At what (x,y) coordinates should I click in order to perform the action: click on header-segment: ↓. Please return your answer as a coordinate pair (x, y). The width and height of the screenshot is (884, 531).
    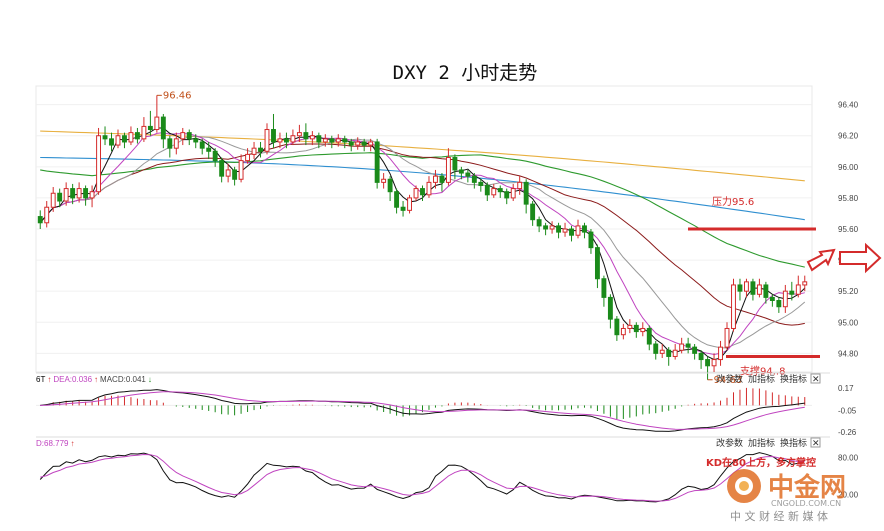
    Looking at the image, I should click on (150, 379).